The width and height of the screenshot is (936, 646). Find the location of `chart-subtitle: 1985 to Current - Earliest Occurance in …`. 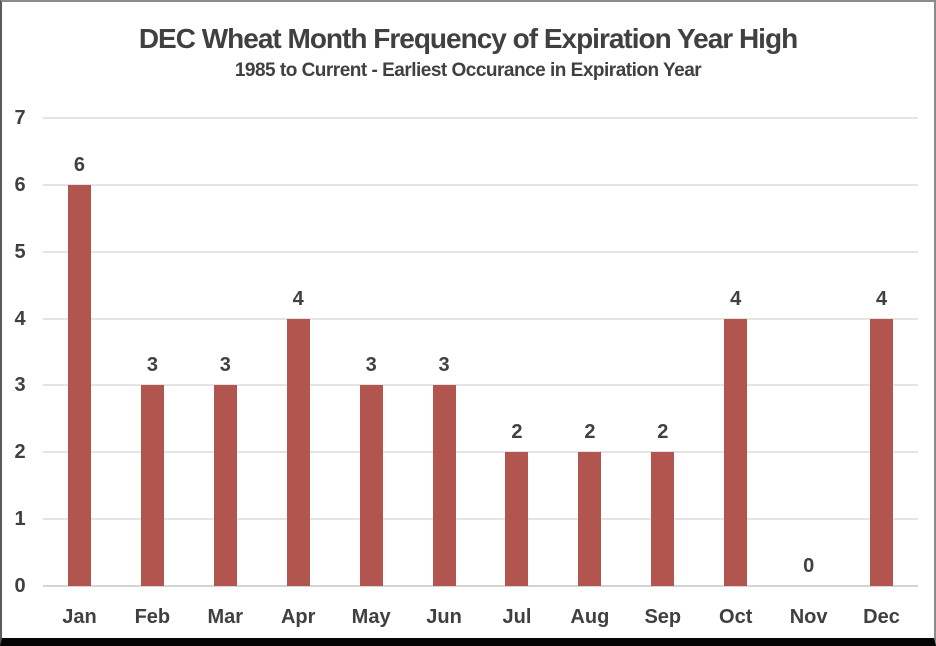

chart-subtitle: 1985 to Current - Earliest Occurance in … is located at coordinates (468, 70).